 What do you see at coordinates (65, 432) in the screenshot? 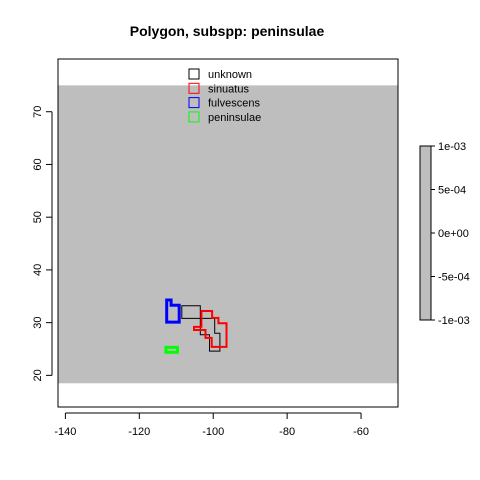
I see `x-tick-label: -140` at bounding box center [65, 432].